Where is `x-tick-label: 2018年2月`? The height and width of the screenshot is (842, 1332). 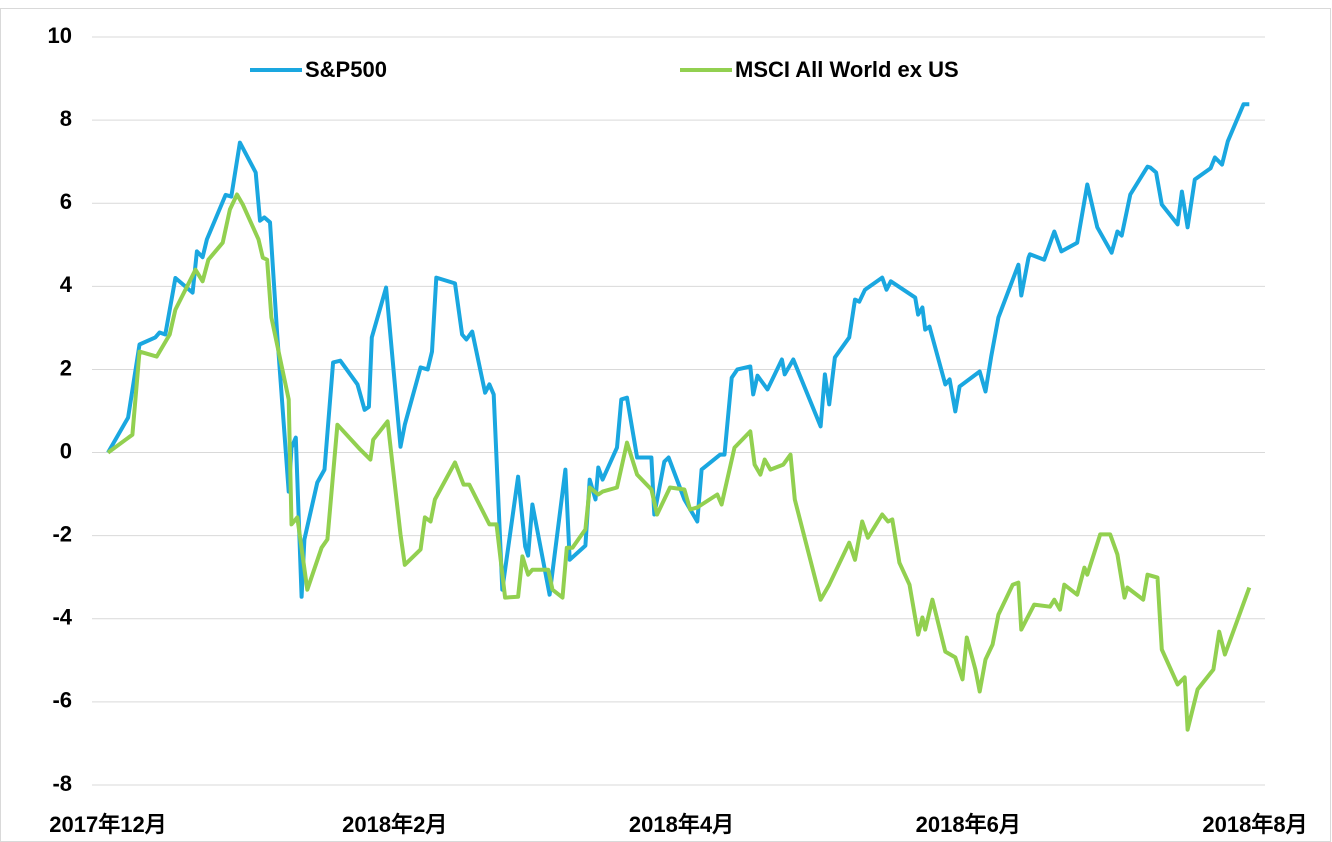
x-tick-label: 2018年2月 is located at coordinates (394, 824).